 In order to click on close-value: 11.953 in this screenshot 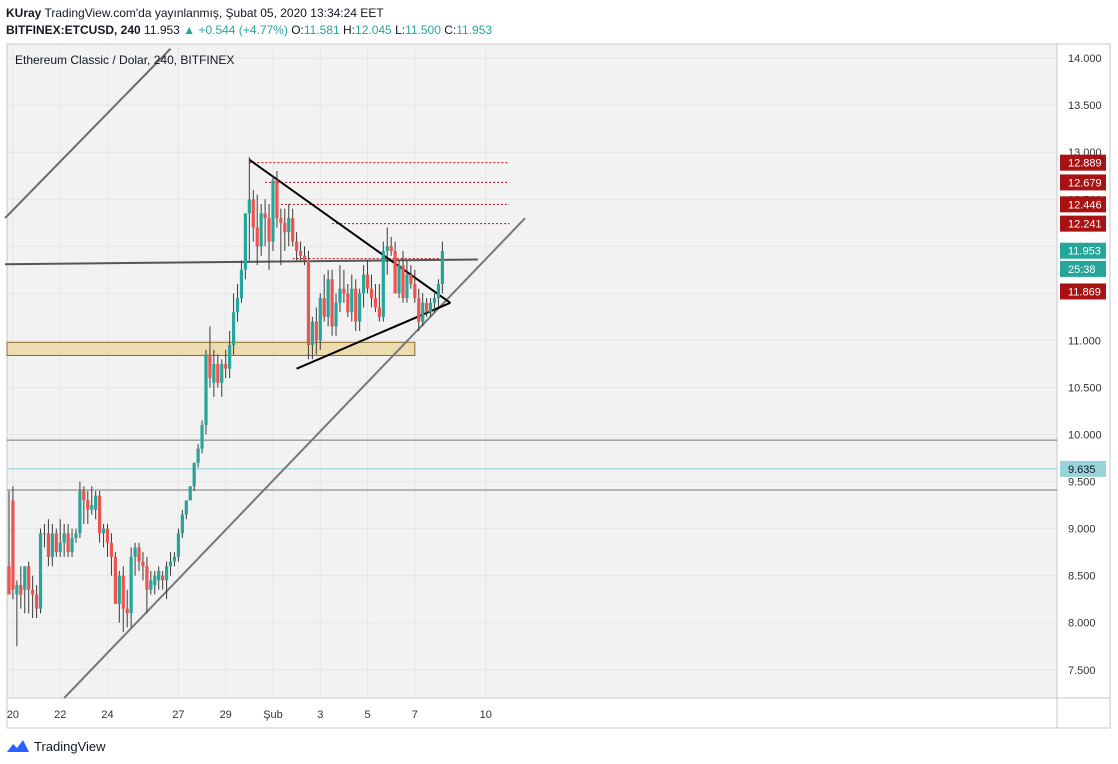, I will do `click(474, 30)`.